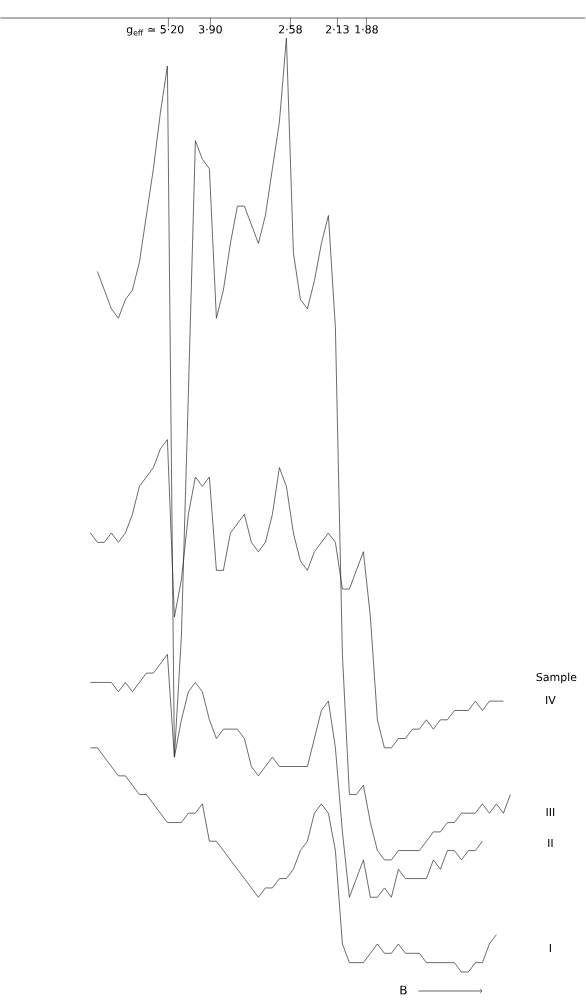 The height and width of the screenshot is (1006, 586). I want to click on legend-title: Sample, so click(556, 678).